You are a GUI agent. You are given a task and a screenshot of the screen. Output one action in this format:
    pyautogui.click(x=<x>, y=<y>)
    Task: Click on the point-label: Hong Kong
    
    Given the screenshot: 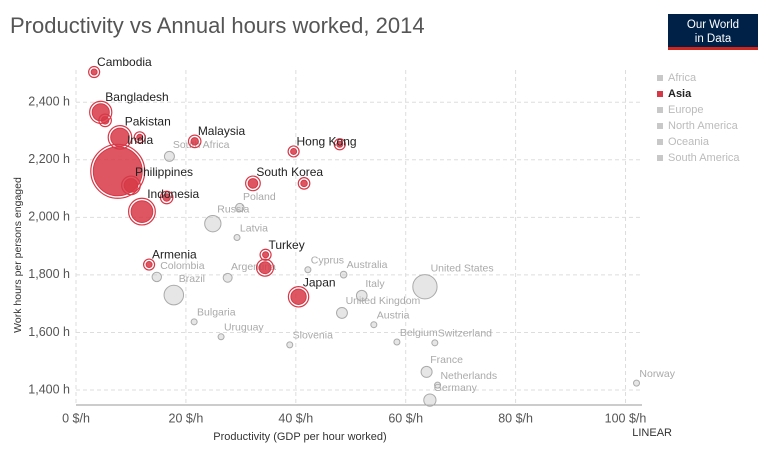 What is the action you would take?
    pyautogui.click(x=327, y=142)
    